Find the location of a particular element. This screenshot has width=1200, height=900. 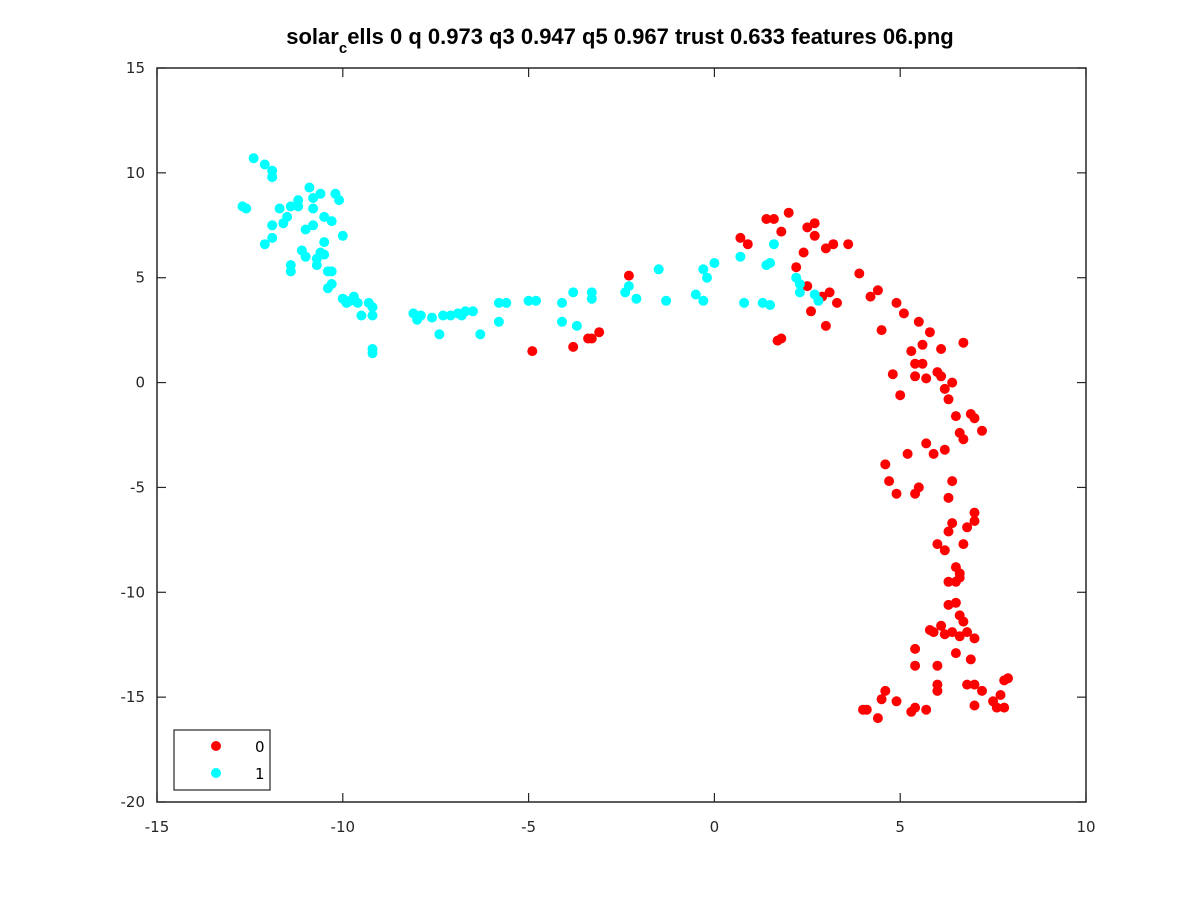

x-tick-label-3: 0 is located at coordinates (715, 827).